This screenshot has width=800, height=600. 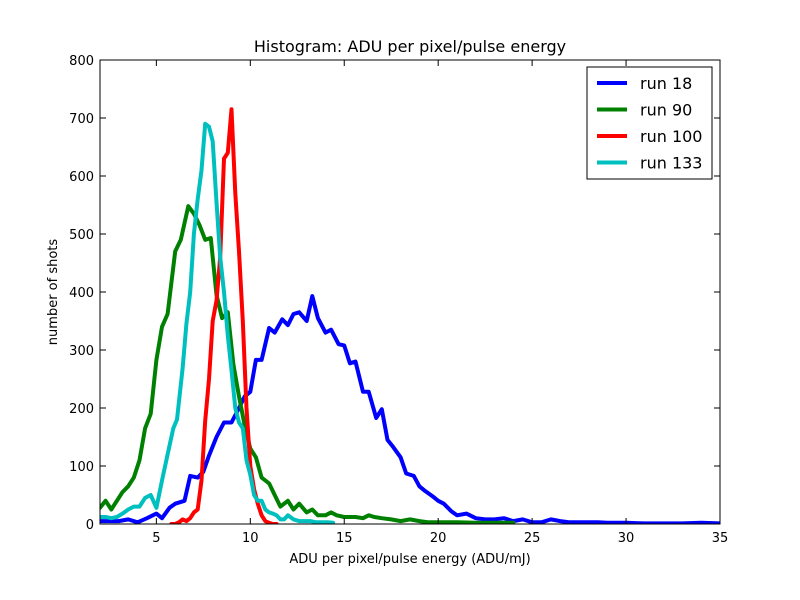 I want to click on legend-box, so click(x=649, y=123).